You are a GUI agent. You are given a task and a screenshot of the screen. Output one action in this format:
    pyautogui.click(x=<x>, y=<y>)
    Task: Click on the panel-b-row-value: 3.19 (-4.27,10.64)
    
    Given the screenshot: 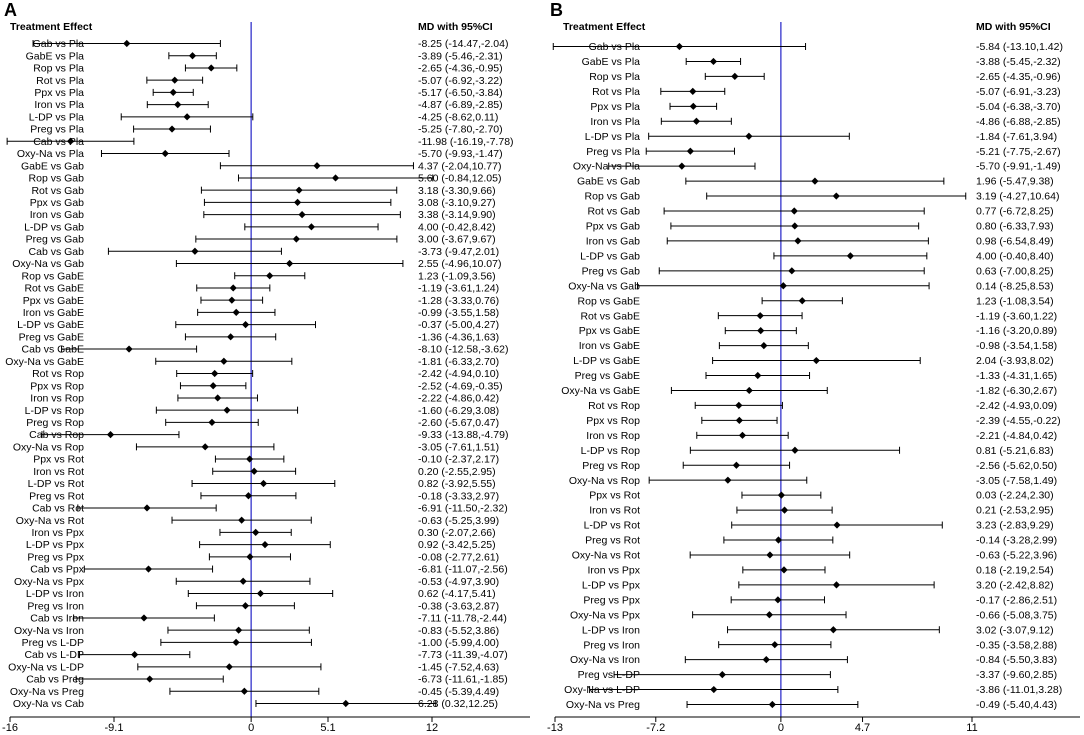 What is the action you would take?
    pyautogui.click(x=1017, y=197)
    